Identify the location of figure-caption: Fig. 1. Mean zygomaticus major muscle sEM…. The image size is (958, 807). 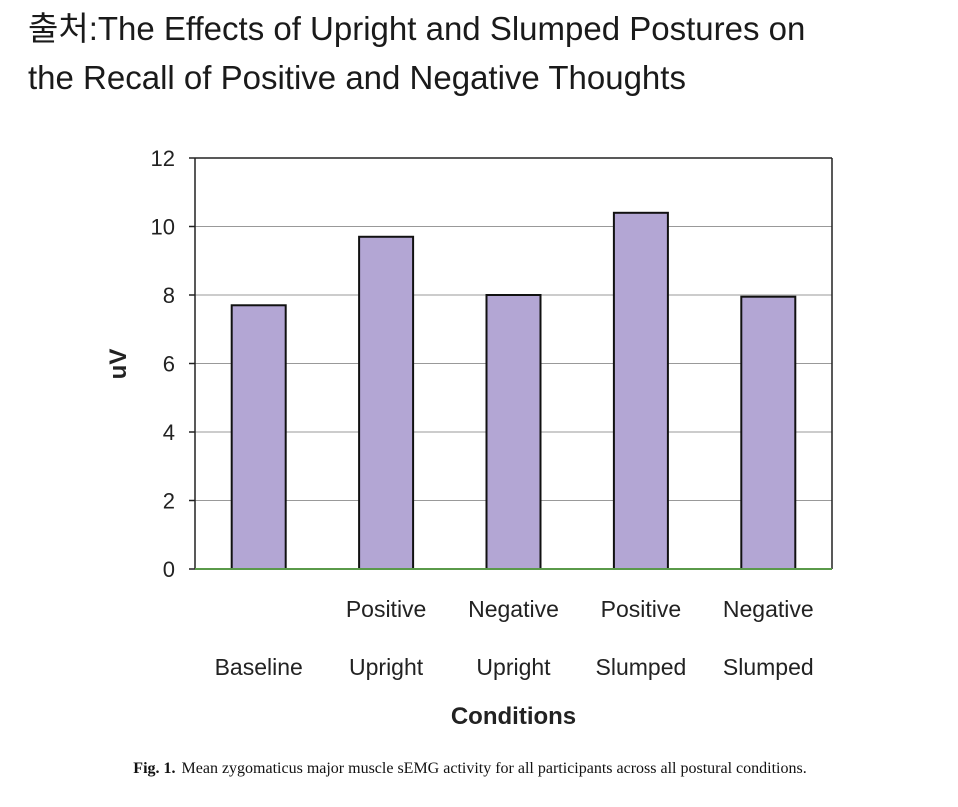
(470, 769).